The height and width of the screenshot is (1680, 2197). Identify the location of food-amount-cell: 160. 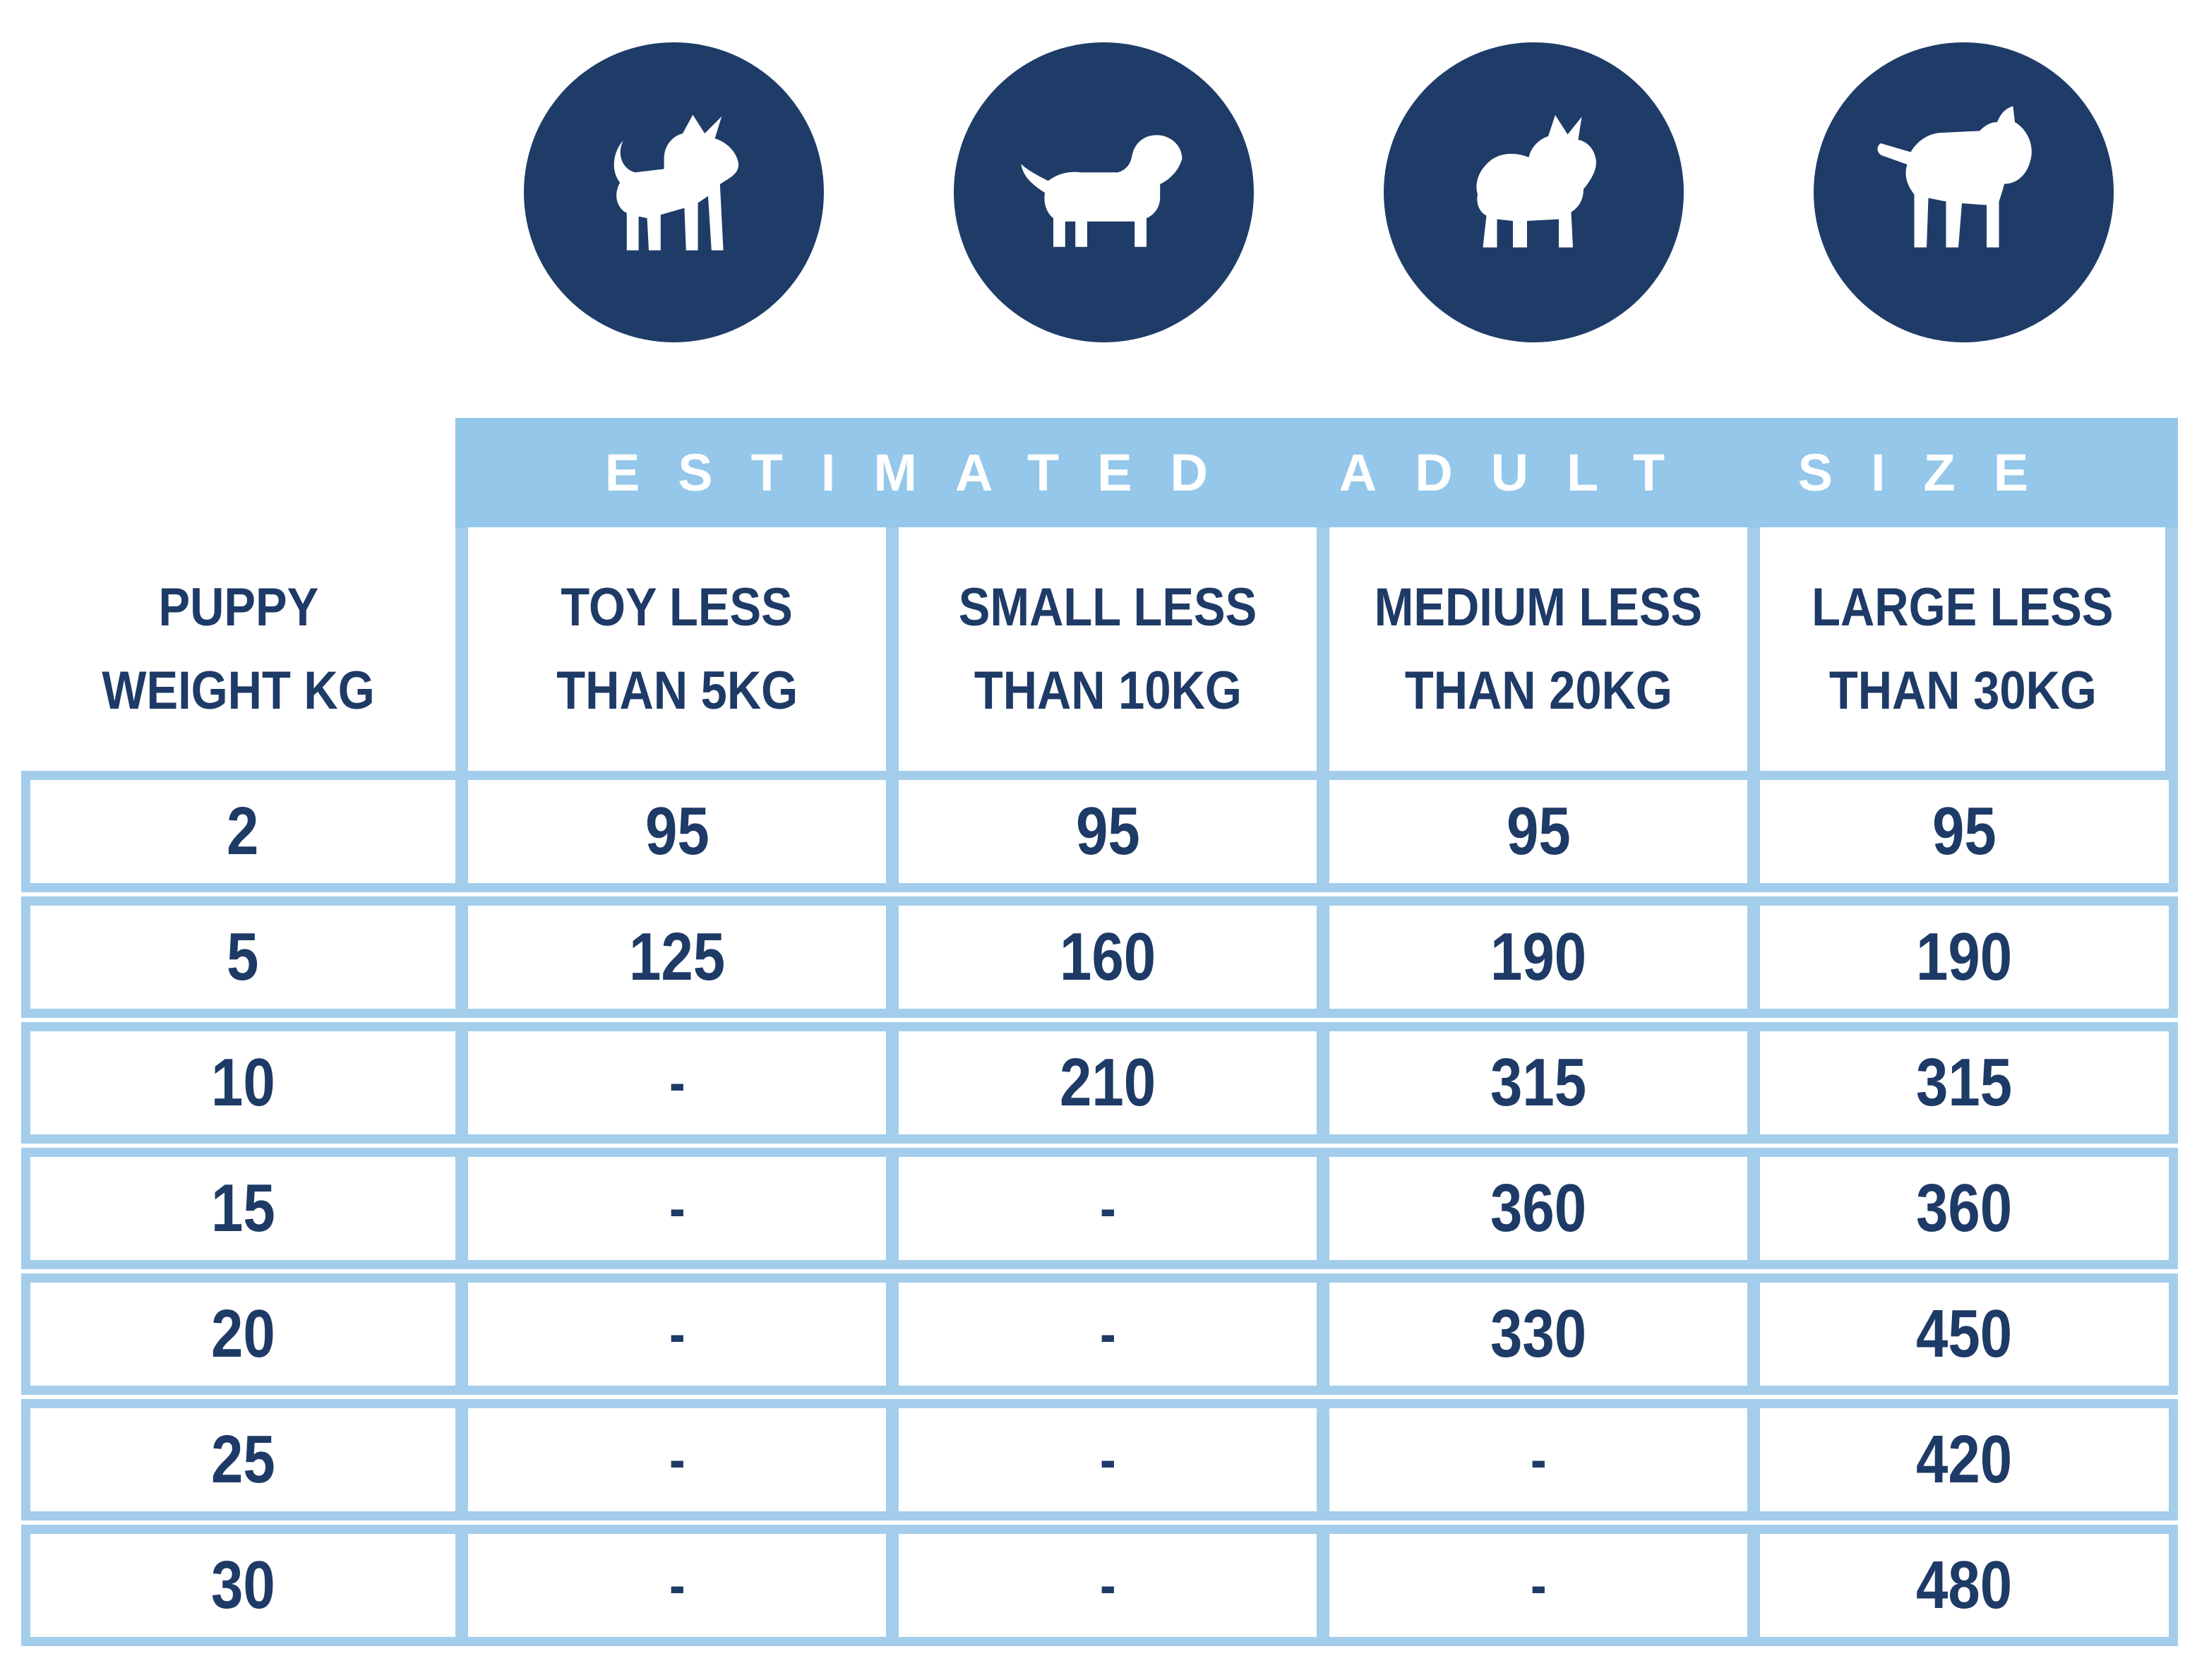
(1108, 958).